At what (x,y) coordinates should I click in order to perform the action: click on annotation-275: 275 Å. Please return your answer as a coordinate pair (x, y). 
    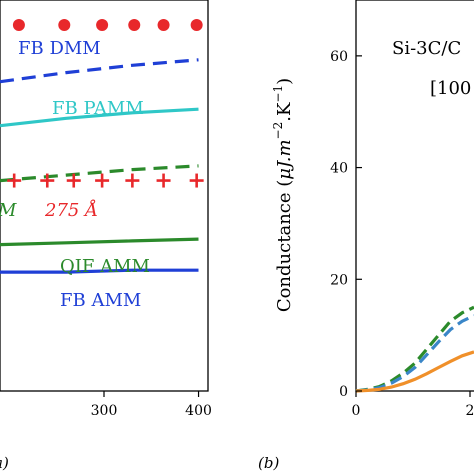
    Looking at the image, I should click on (71, 210).